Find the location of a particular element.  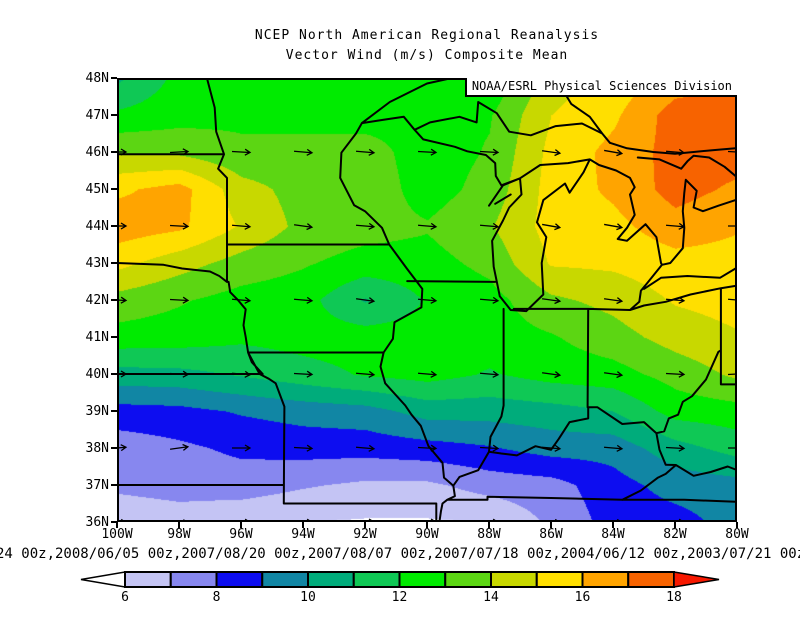

colorbar-tick-label: 8 is located at coordinates (216, 597).